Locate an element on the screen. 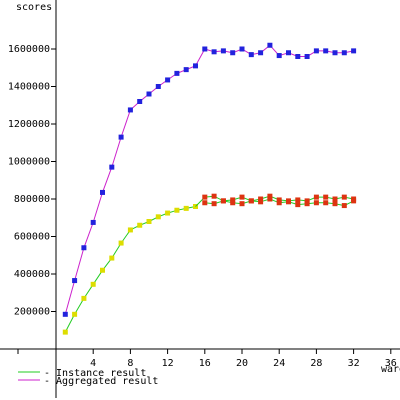 This screenshot has width=400, height=400. y-tick-label: 400000 is located at coordinates (32, 274).